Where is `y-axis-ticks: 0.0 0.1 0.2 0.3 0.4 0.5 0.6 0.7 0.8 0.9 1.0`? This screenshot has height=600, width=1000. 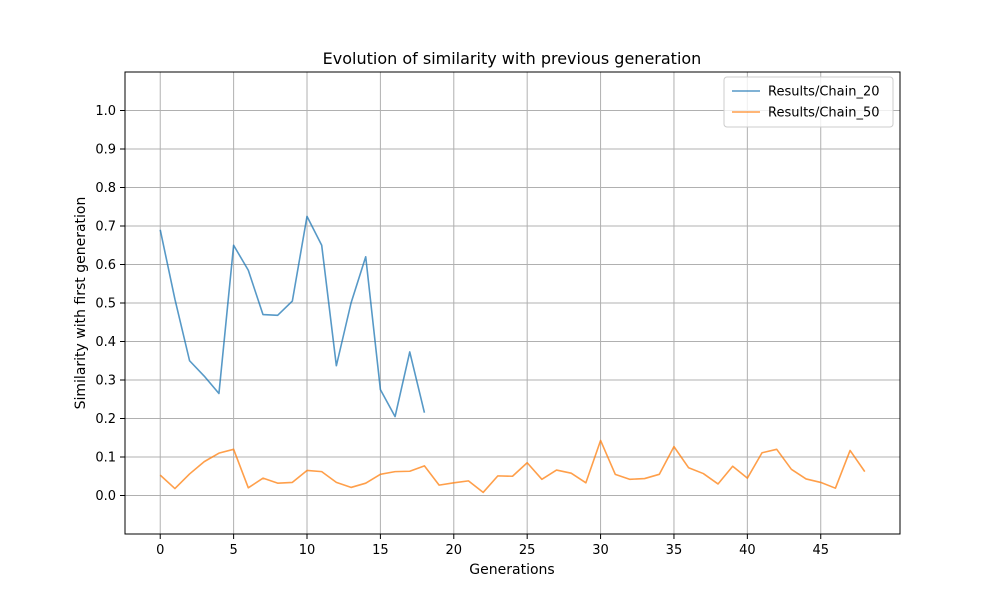 y-axis-ticks: 0.0 0.1 0.2 0.3 0.4 0.5 0.6 0.7 0.8 0.9 1.0 is located at coordinates (110, 304).